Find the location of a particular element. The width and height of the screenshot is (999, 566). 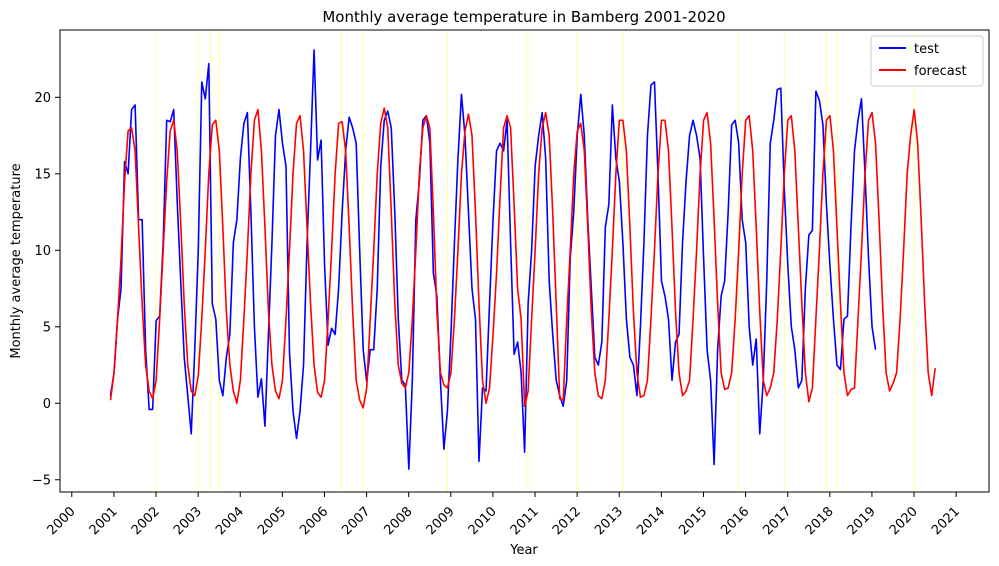

x-tick-label: 2003 is located at coordinates (188, 521).